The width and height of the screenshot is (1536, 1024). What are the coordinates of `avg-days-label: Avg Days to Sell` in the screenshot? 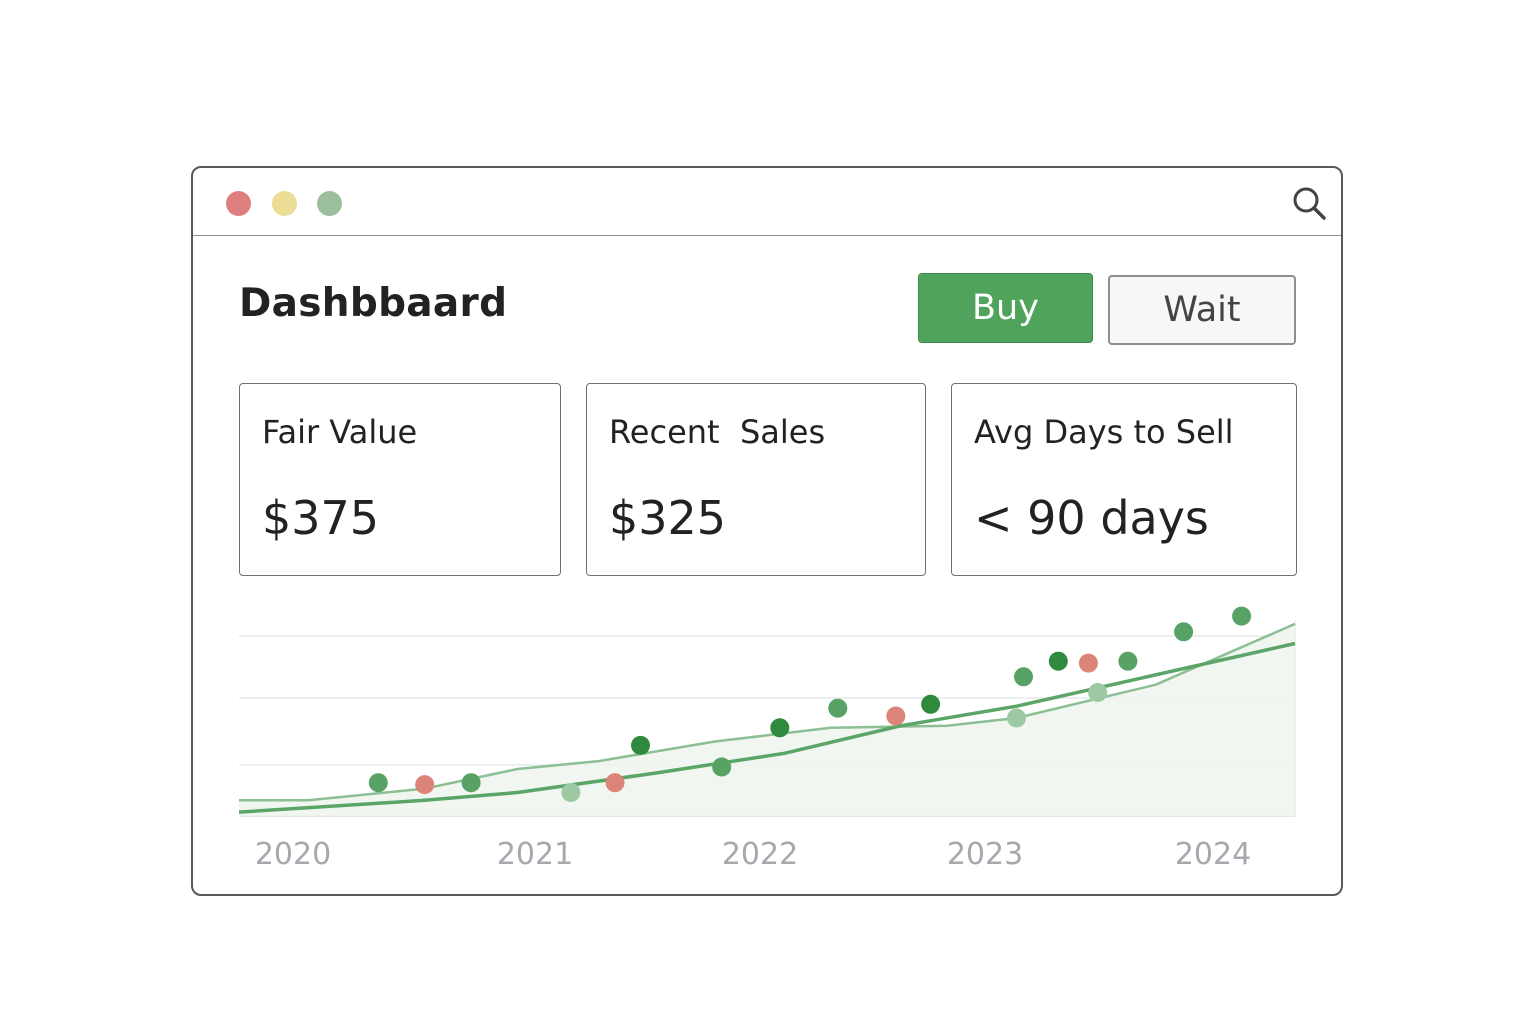 It's located at (1104, 432).